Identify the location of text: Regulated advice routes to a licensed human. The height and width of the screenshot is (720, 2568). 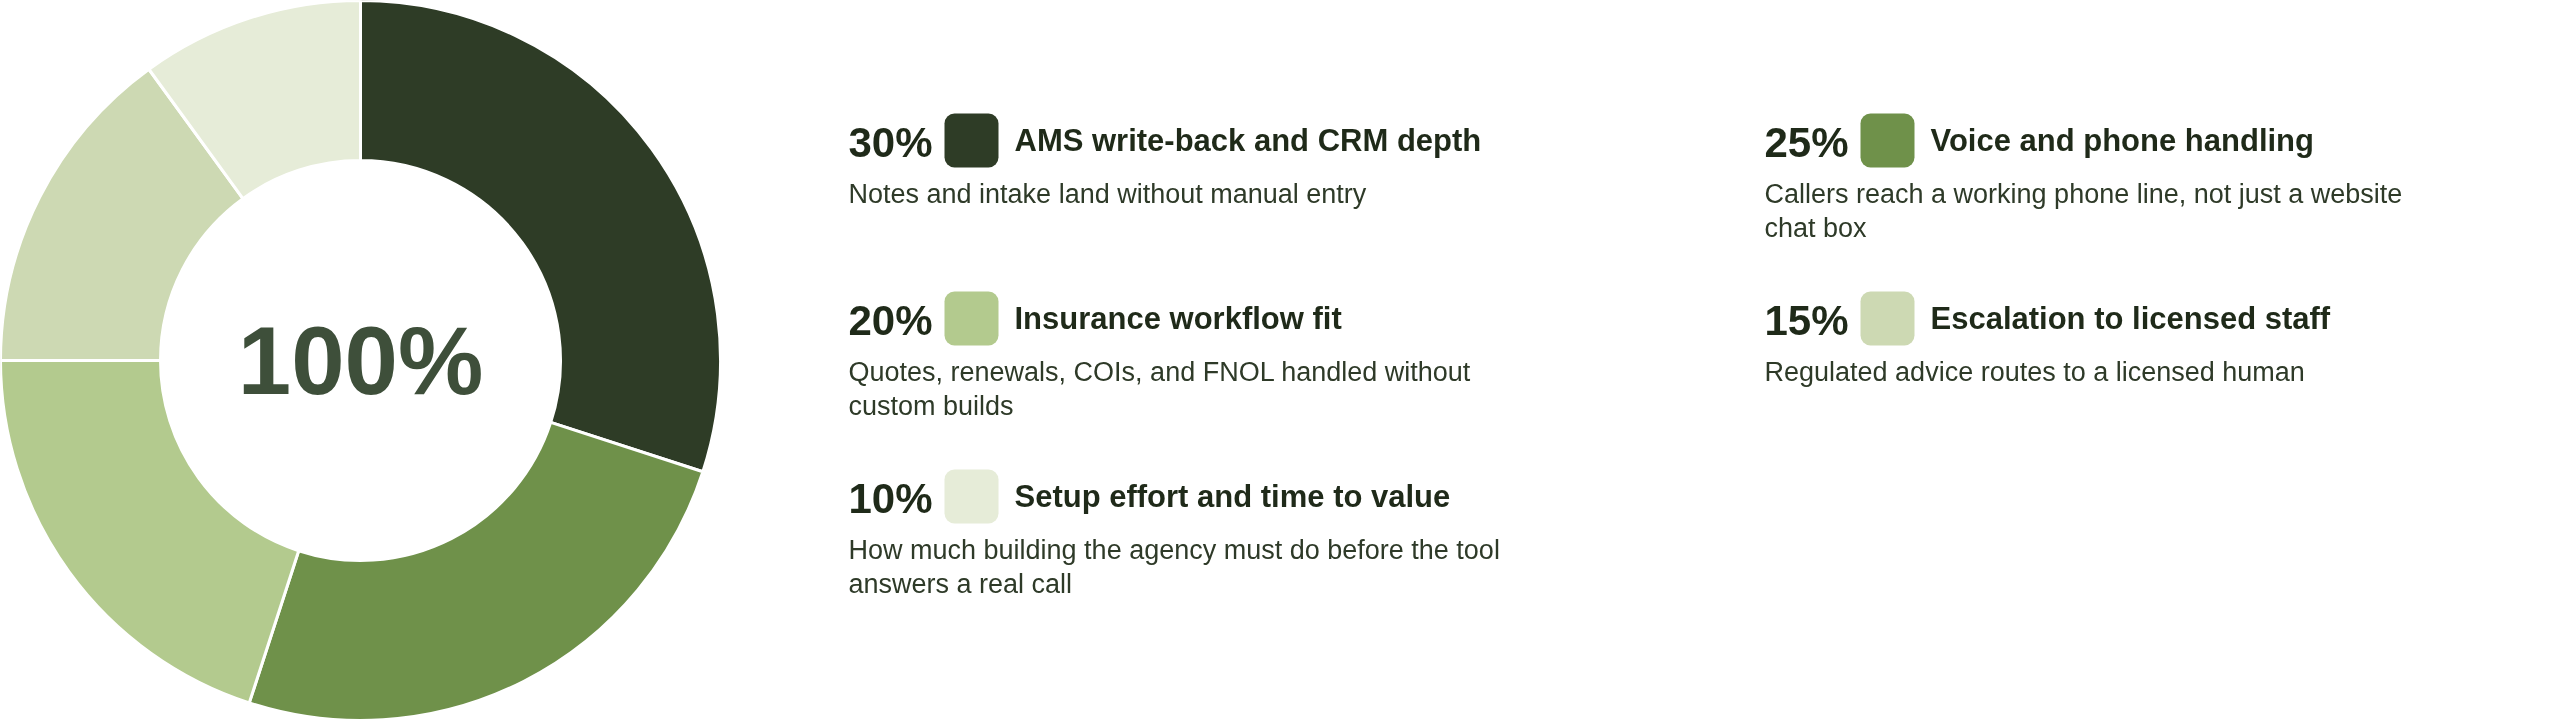
(2034, 371).